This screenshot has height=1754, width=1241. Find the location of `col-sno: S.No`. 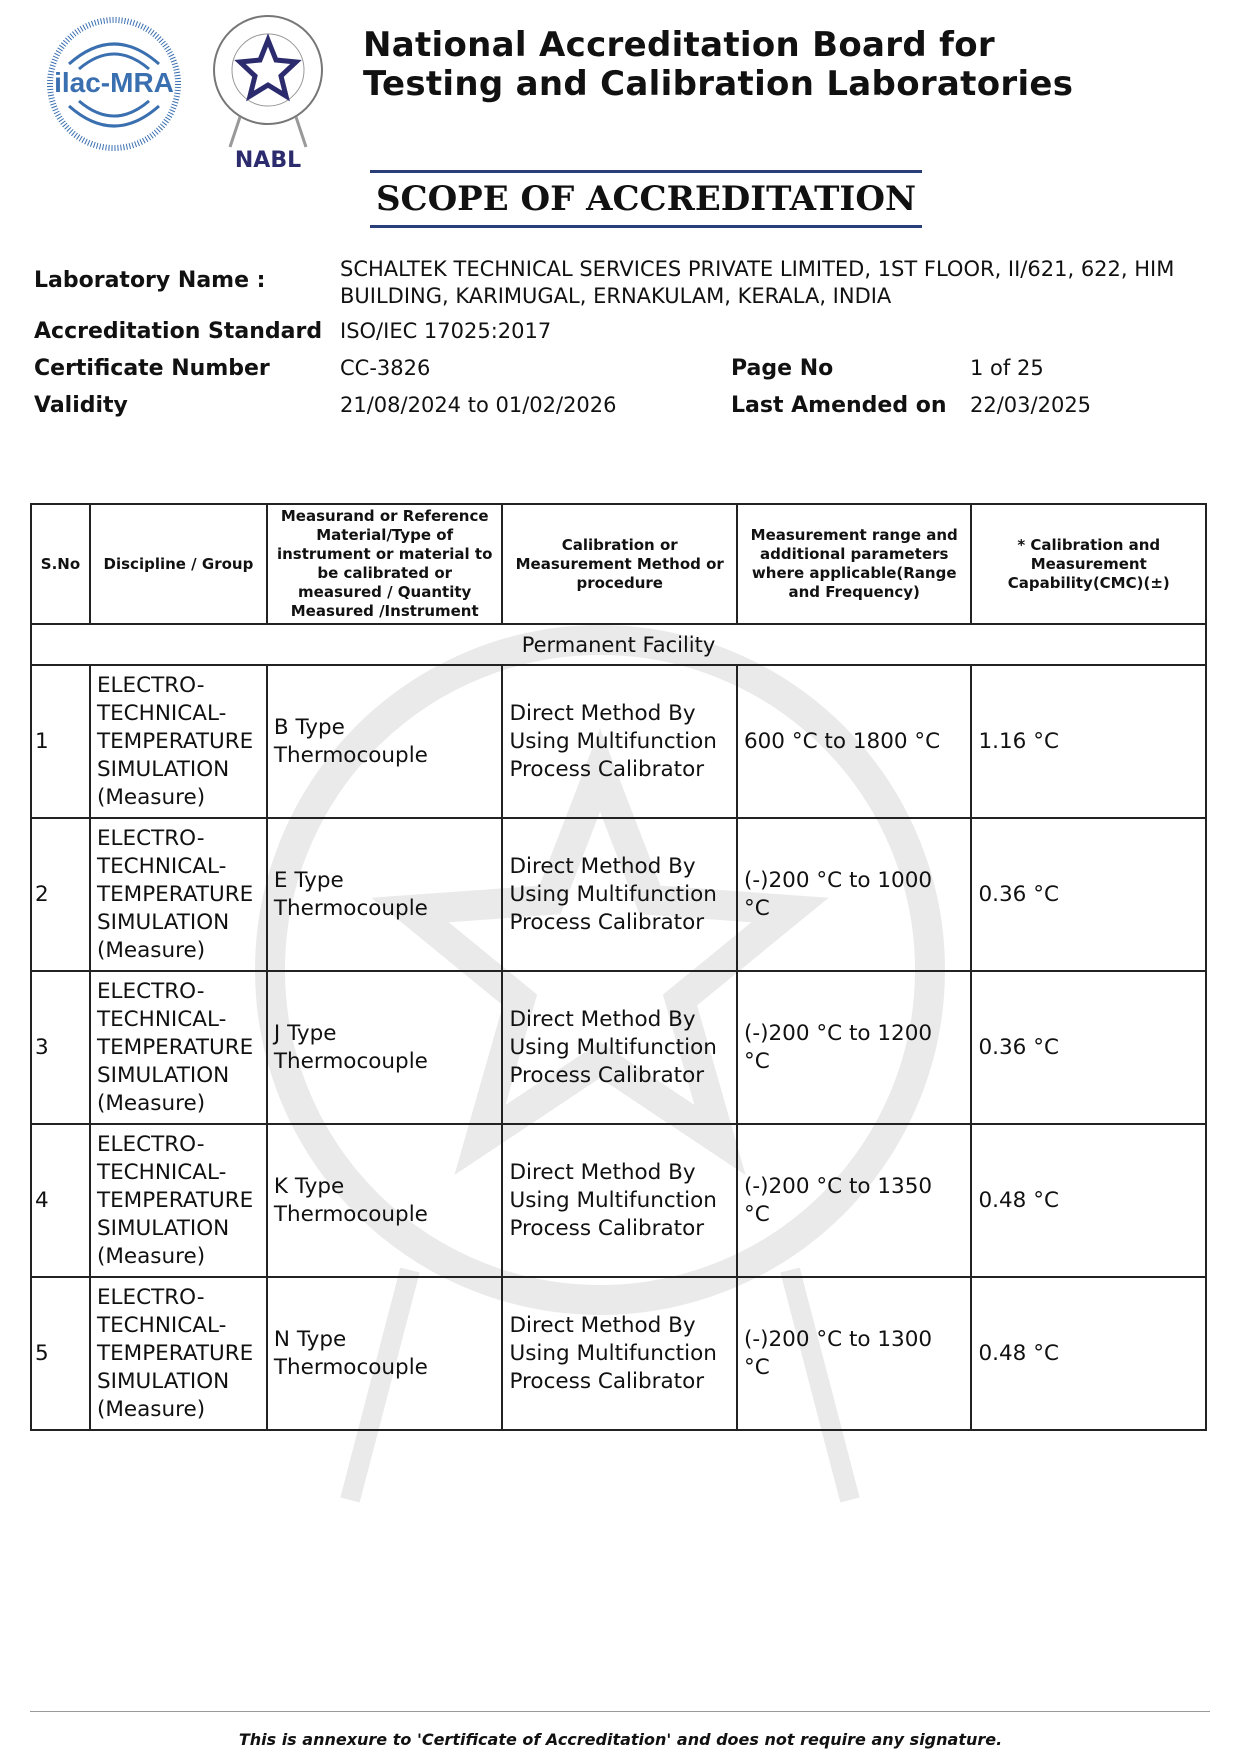

col-sno: S.No is located at coordinates (60, 564).